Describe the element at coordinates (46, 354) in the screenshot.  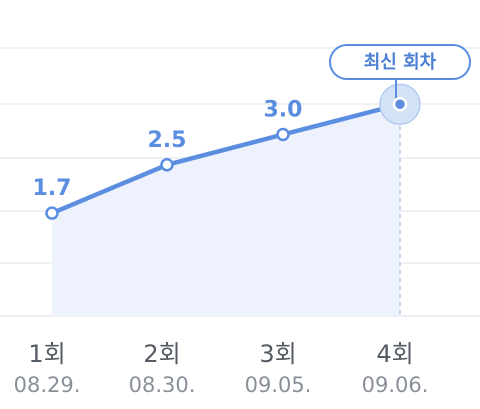
I see `tick-label-round: 1회` at that location.